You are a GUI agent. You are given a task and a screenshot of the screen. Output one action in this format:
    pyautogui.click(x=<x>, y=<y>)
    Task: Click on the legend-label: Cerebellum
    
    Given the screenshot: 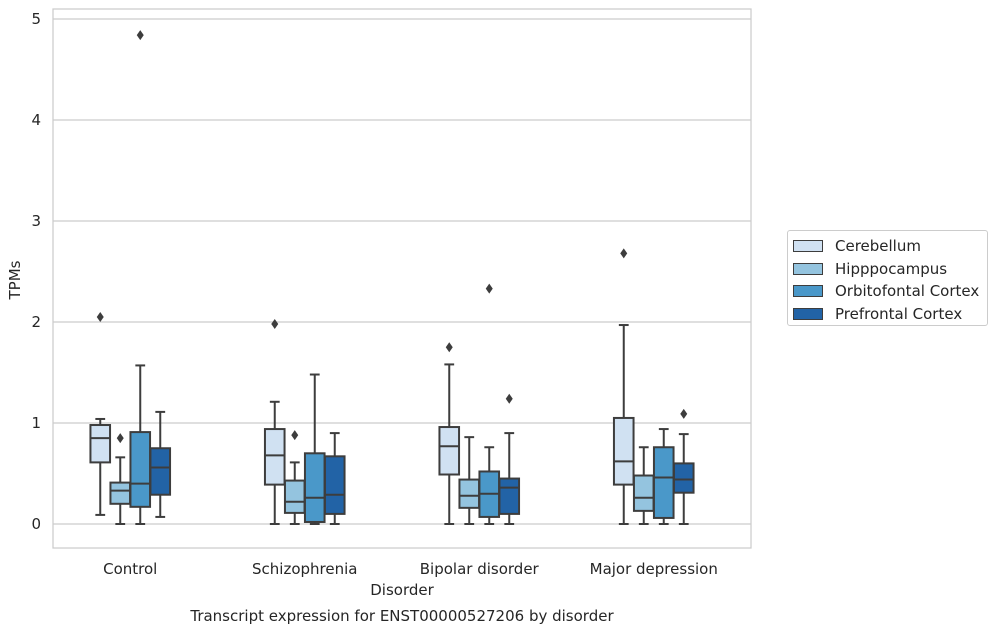 What is the action you would take?
    pyautogui.click(x=878, y=246)
    